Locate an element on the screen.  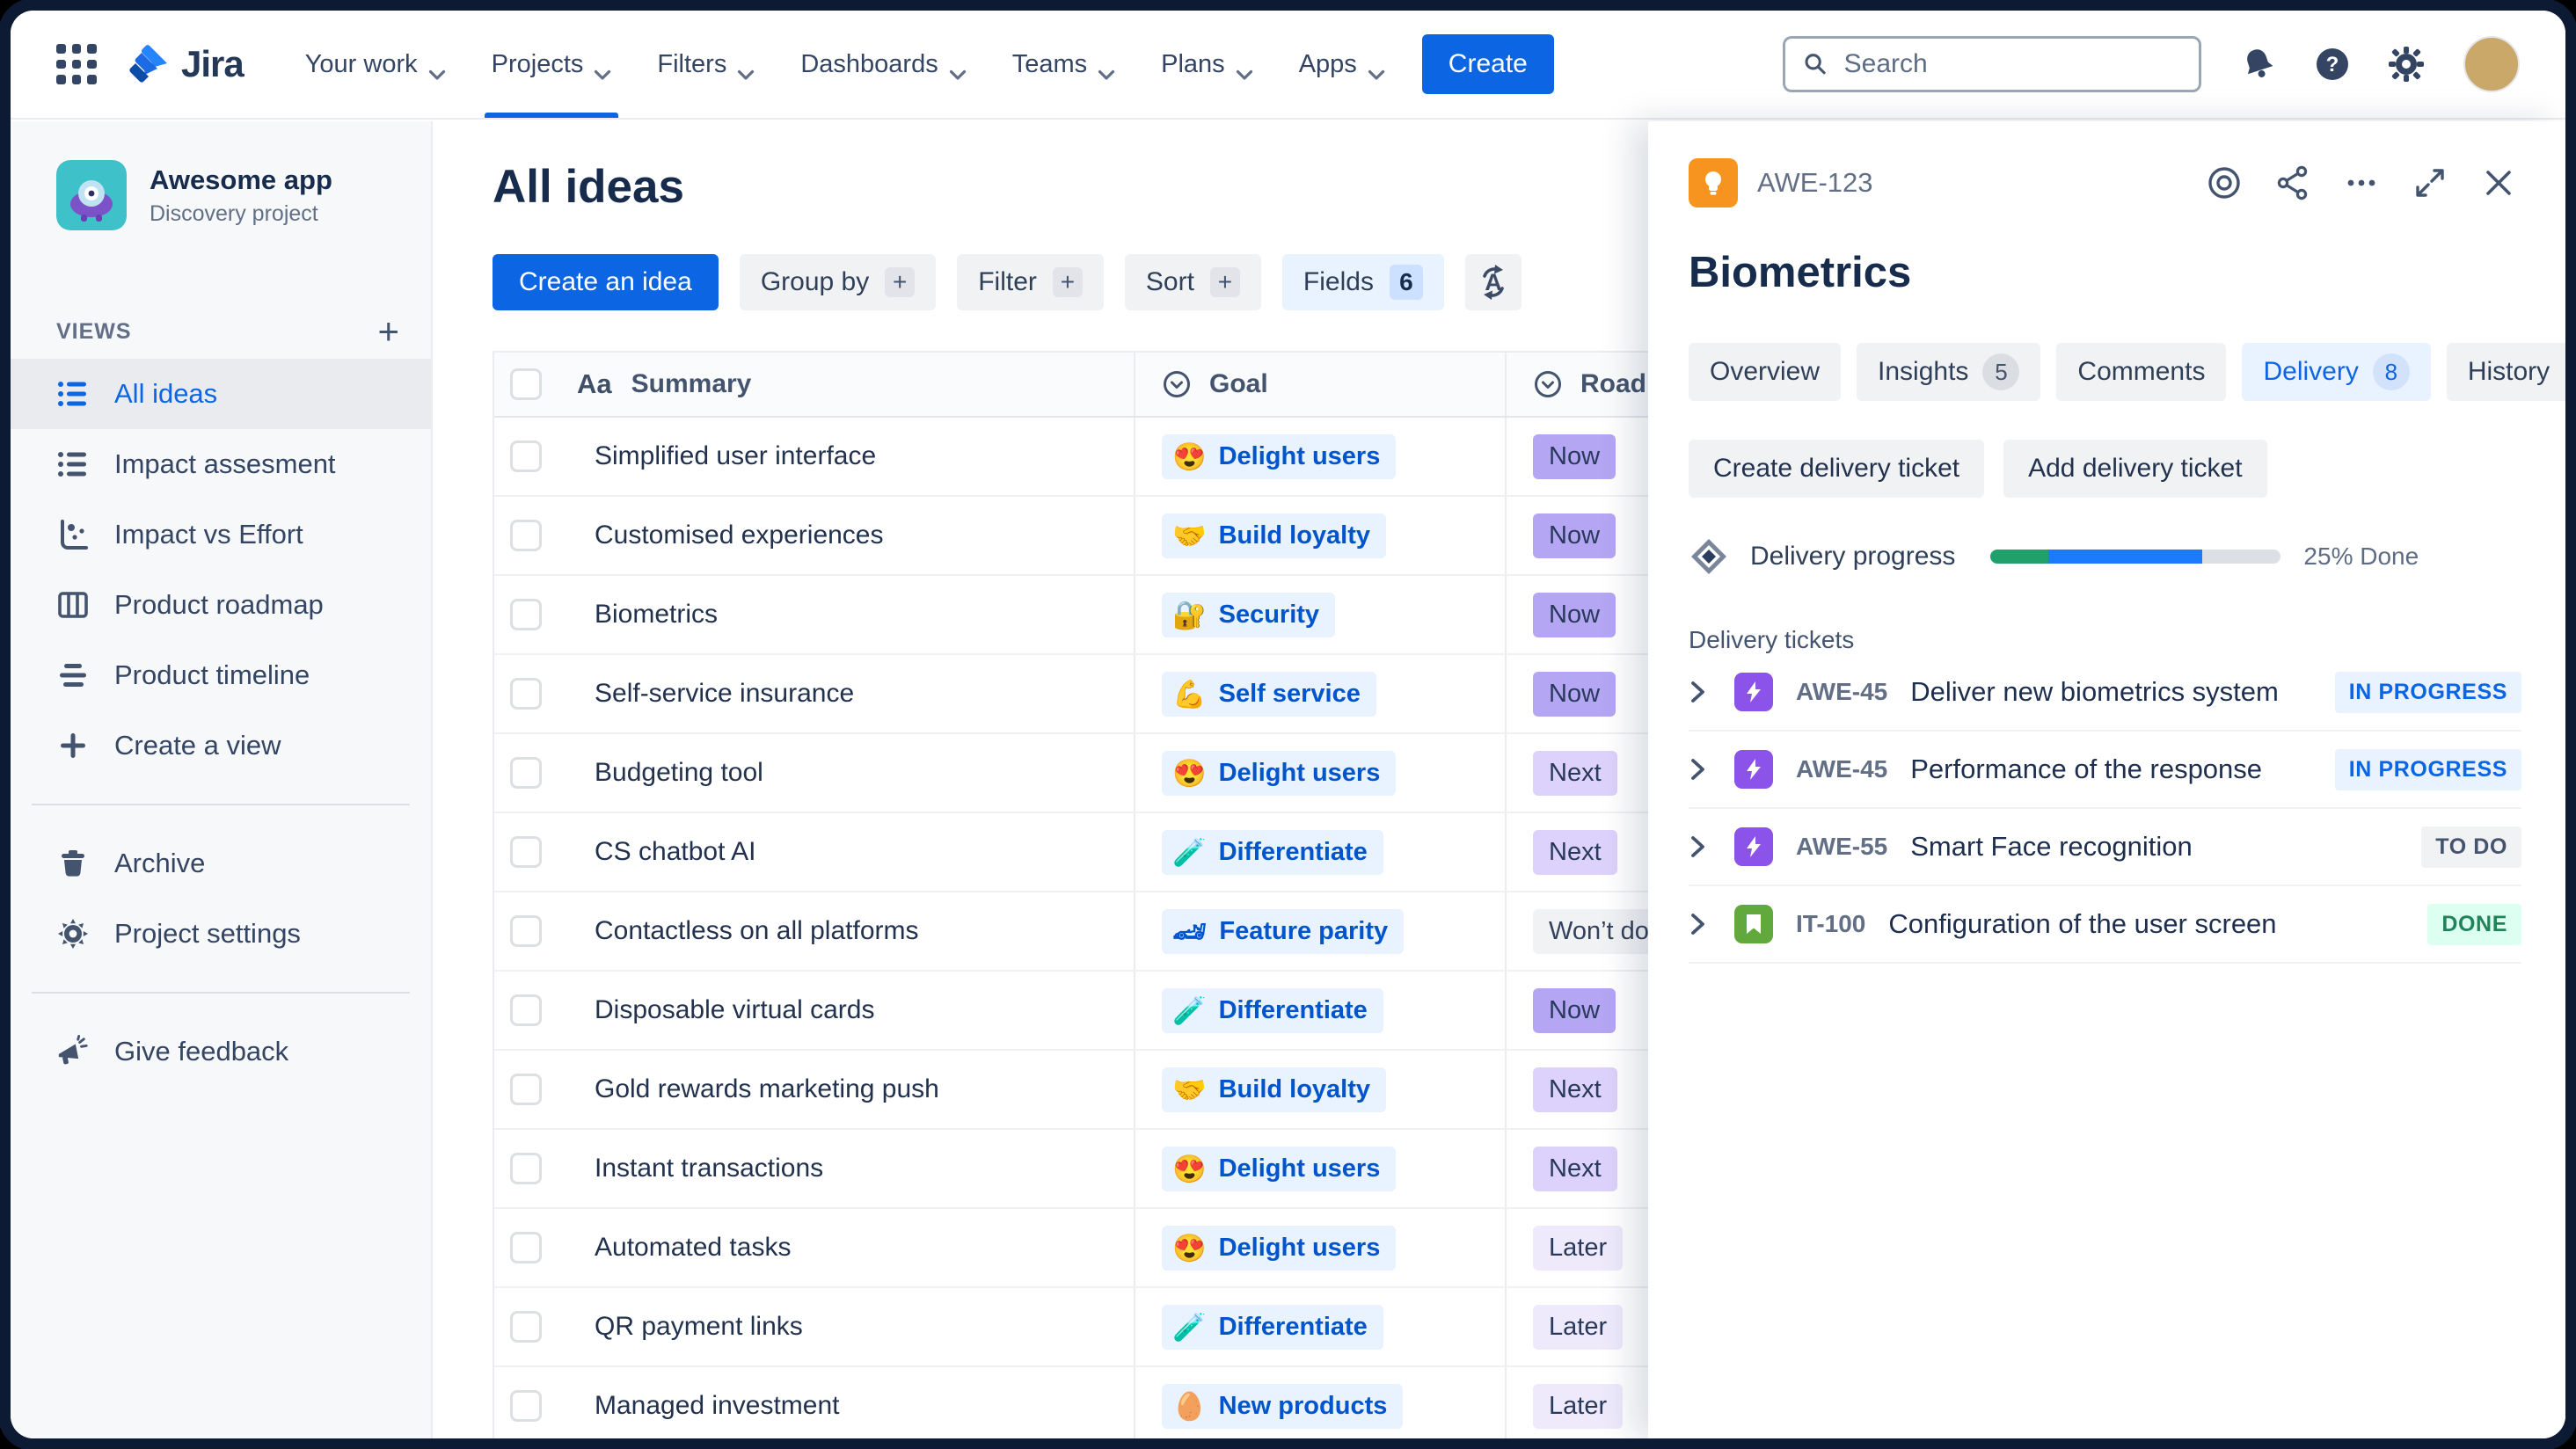
sidebar-item-product-roadmap: Product roadmap is located at coordinates (221, 605).